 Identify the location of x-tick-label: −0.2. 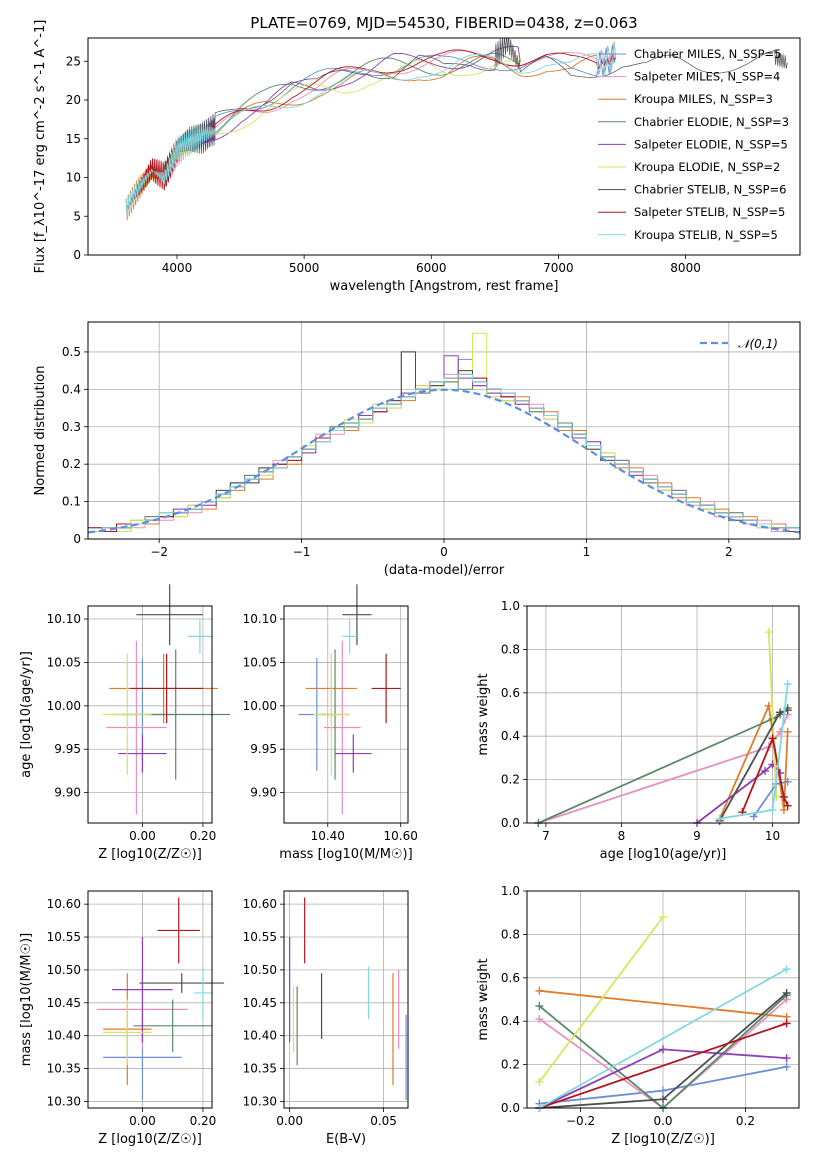
(580, 1121).